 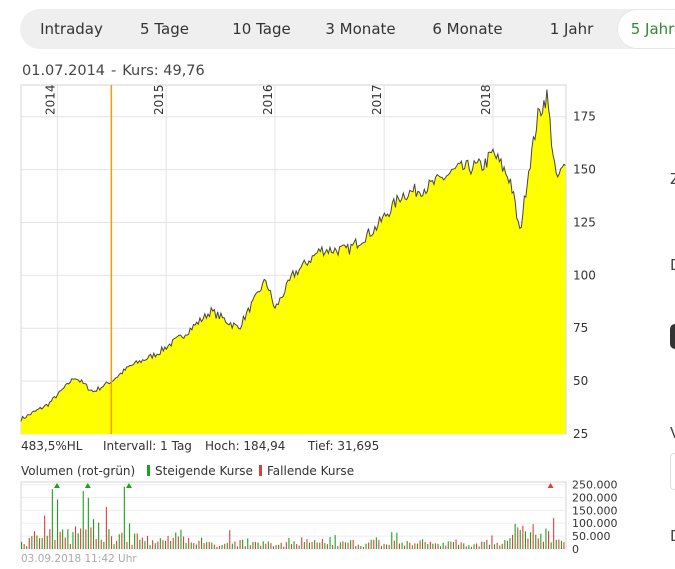 I want to click on legend-up-label: Steigende Kurse, so click(x=204, y=471).